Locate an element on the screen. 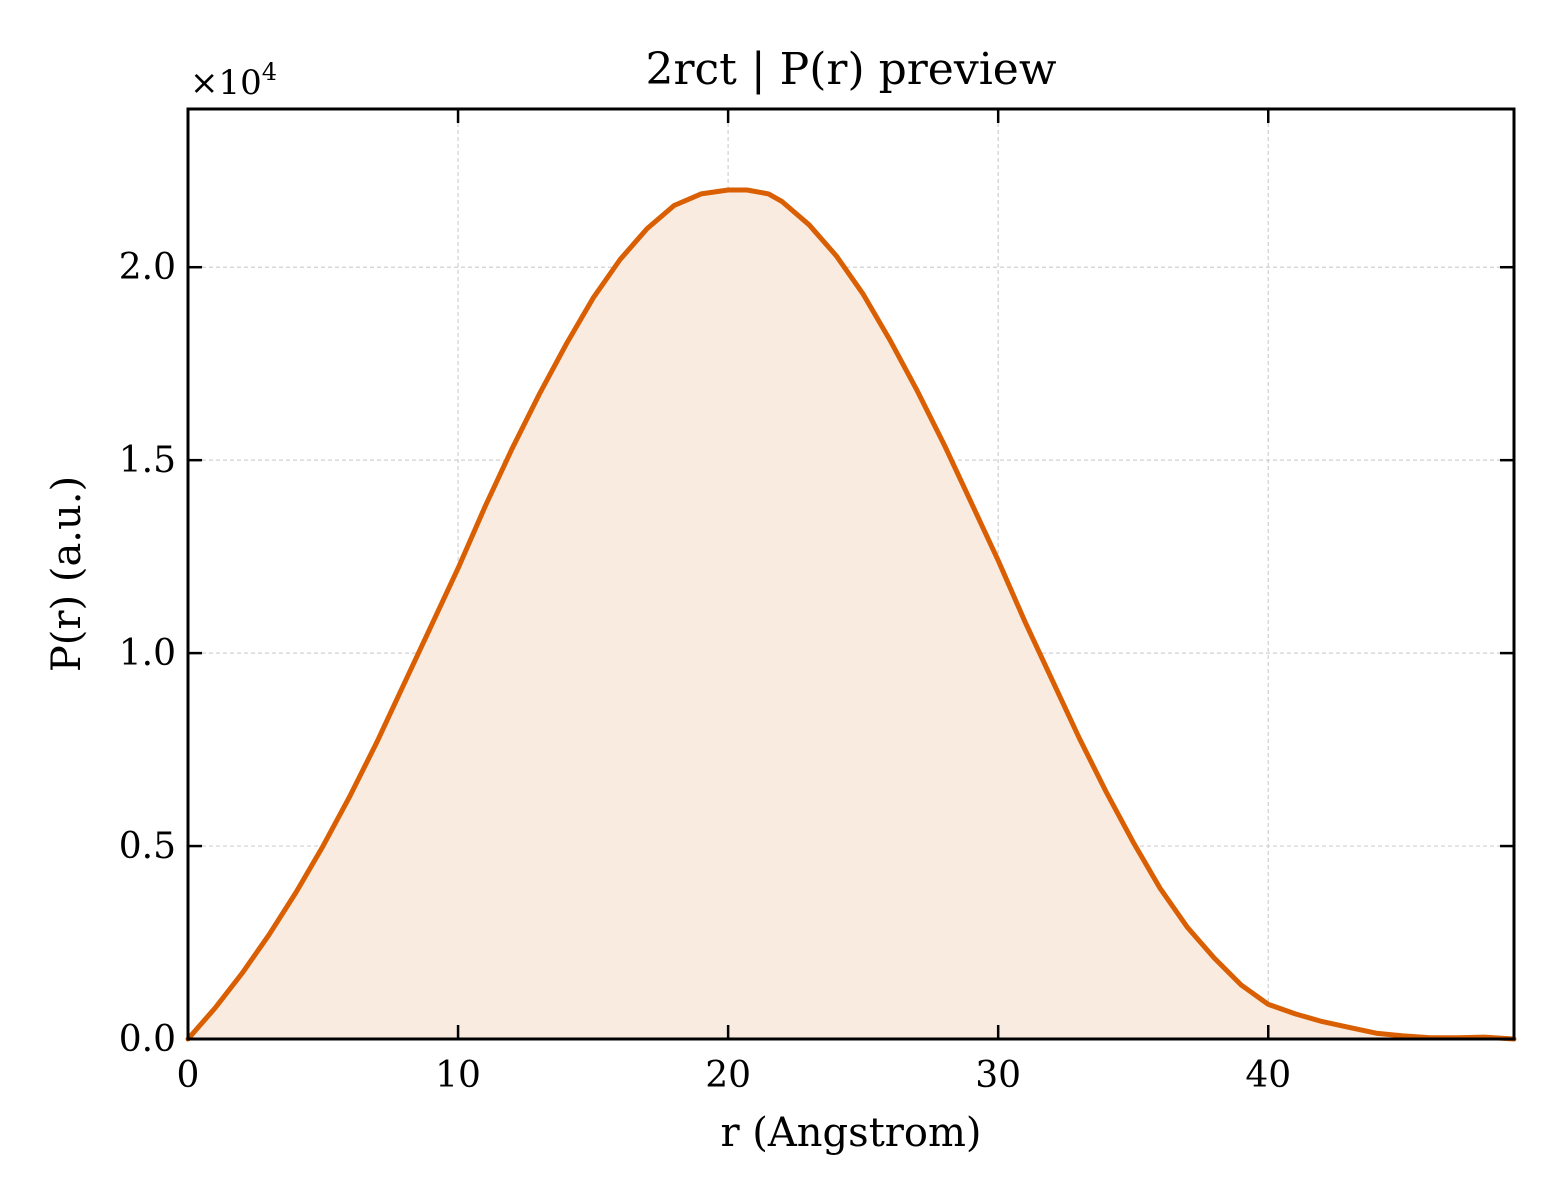  y-offset-label: ×10⁴ is located at coordinates (233, 80).